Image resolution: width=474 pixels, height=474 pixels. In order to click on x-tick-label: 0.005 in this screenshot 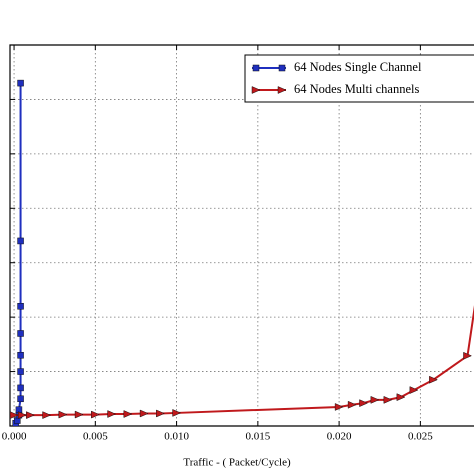, I will do `click(95, 437)`.